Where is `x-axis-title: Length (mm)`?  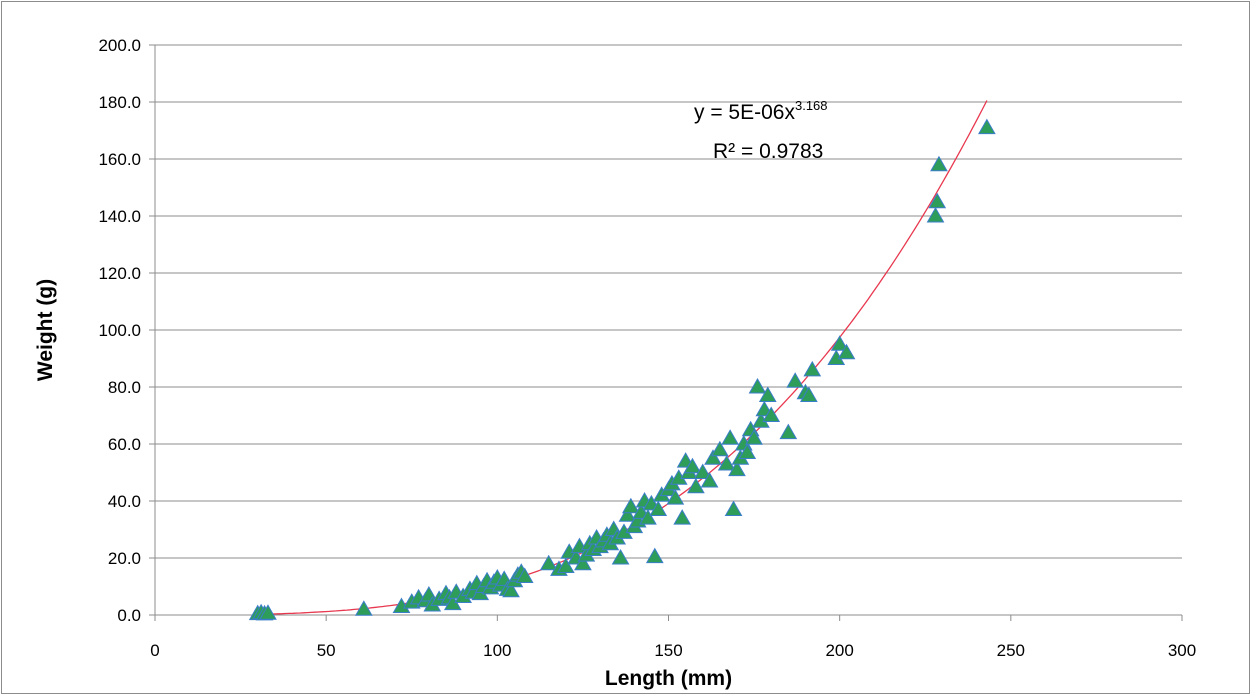
x-axis-title: Length (mm) is located at coordinates (668, 678).